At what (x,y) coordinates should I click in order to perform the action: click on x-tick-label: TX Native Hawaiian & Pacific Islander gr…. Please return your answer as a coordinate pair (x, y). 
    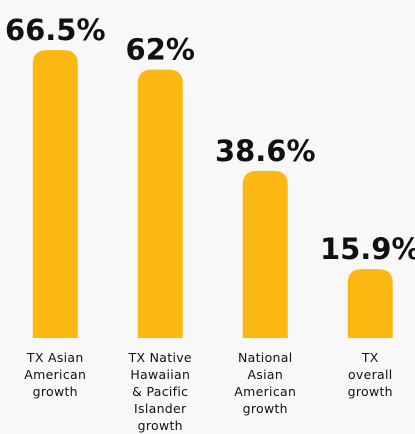
    Looking at the image, I should click on (160, 391).